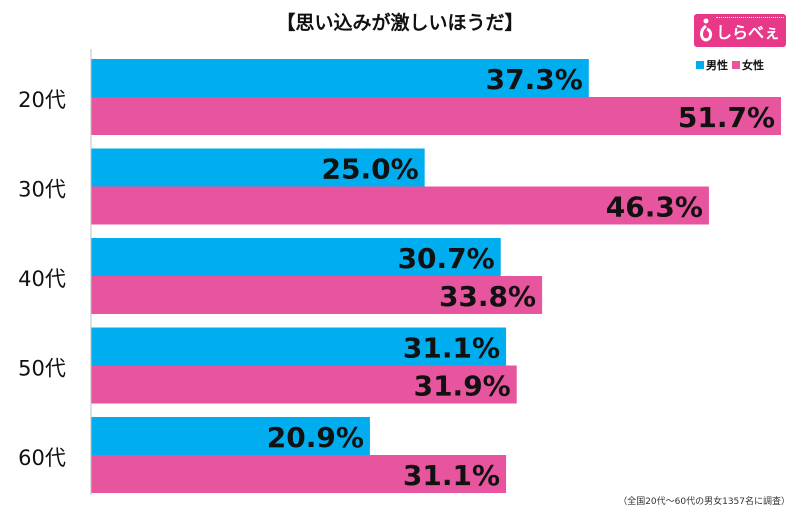 This screenshot has width=800, height=512. Describe the element at coordinates (730, 65) in the screenshot. I see `chart-legend: 男性 女性` at that location.